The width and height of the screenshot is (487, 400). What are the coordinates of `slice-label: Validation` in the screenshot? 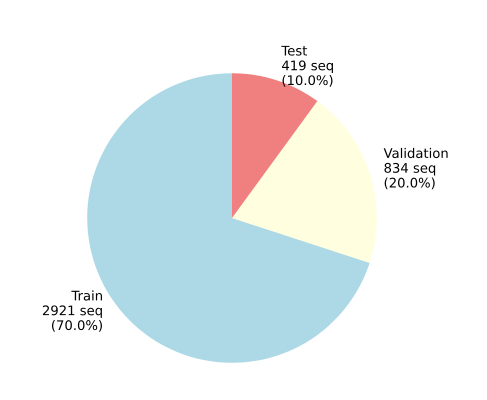 It's located at (416, 153).